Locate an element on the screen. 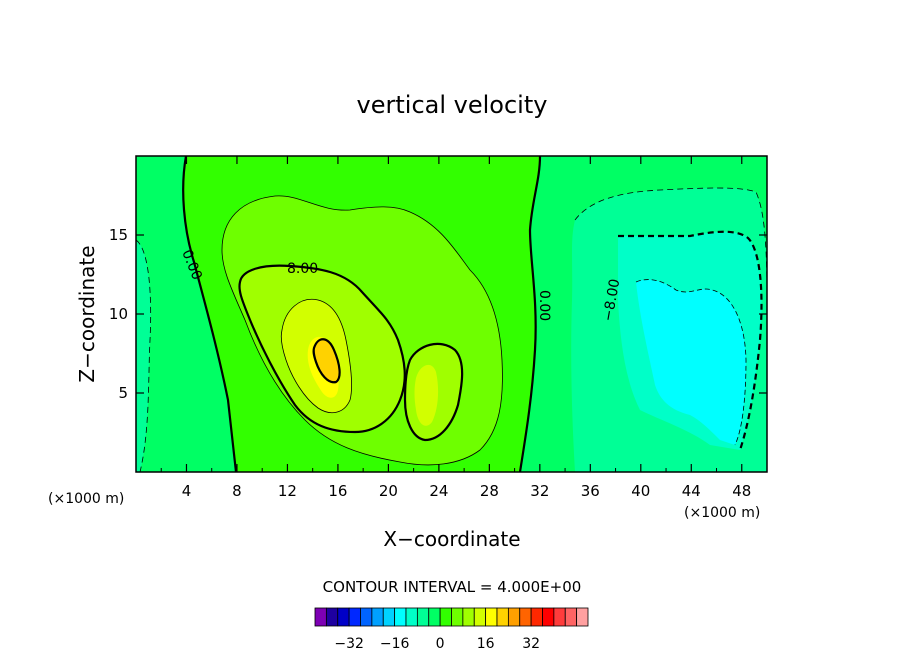 This screenshot has height=654, width=904. colorbar-ticks: −32 −16 0 16 32 is located at coordinates (437, 644).